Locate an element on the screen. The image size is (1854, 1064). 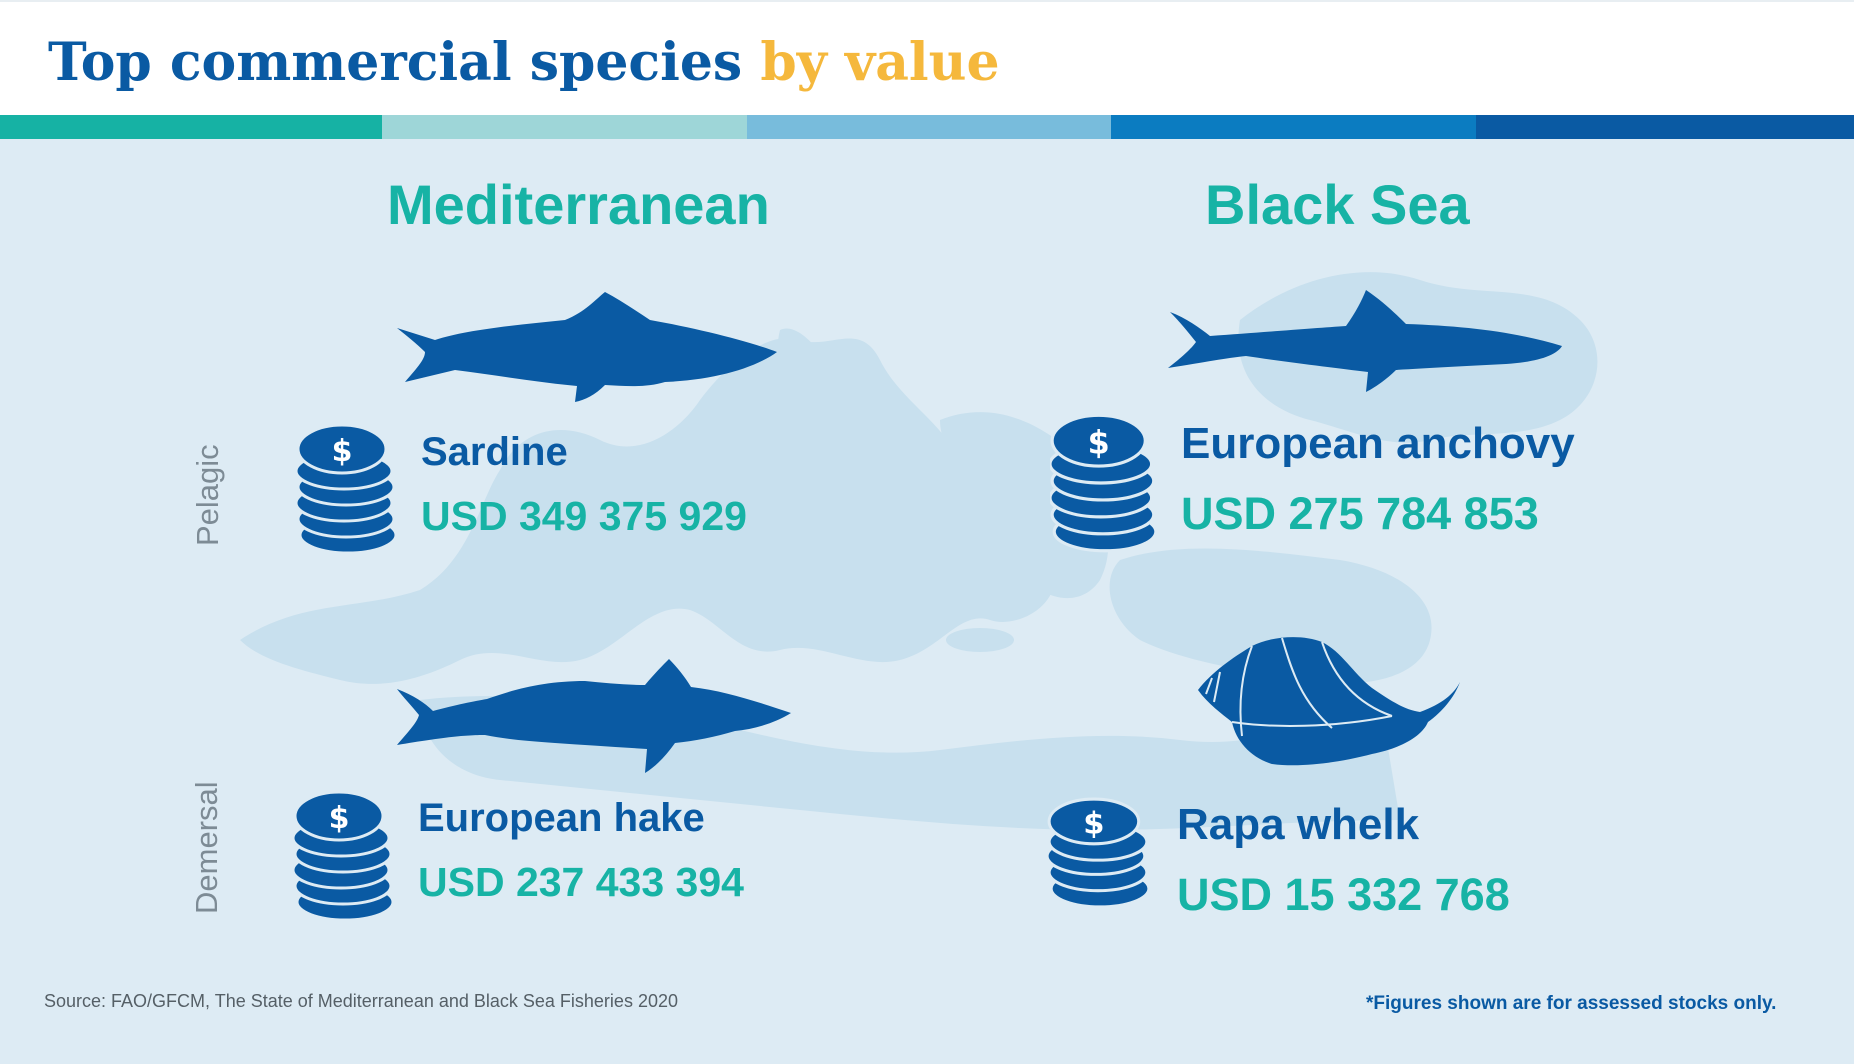
pelagic-label: Pelagic is located at coordinates (207, 495).